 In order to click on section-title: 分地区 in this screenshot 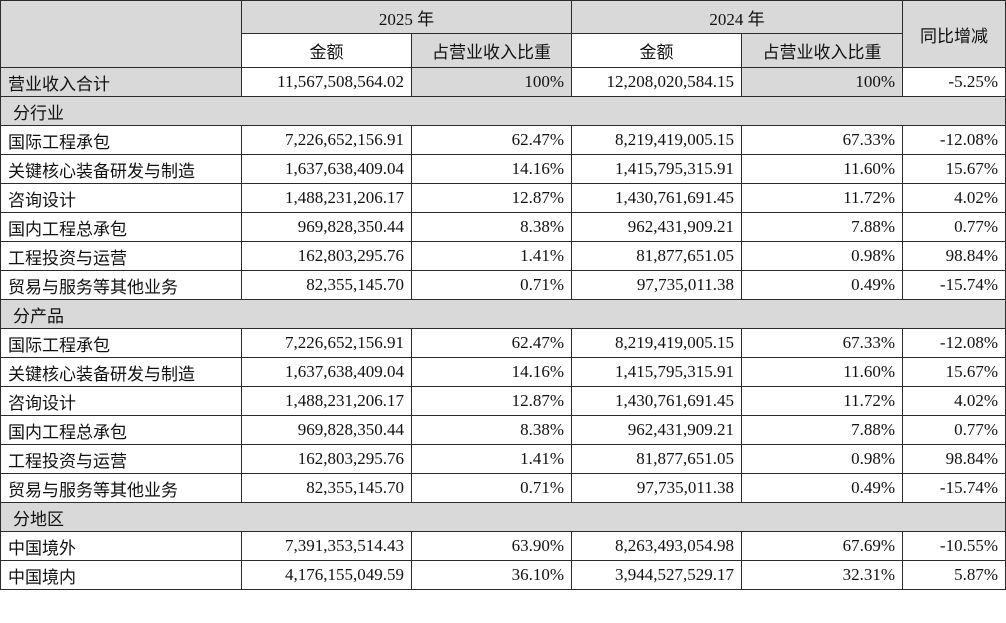, I will do `click(503, 517)`.